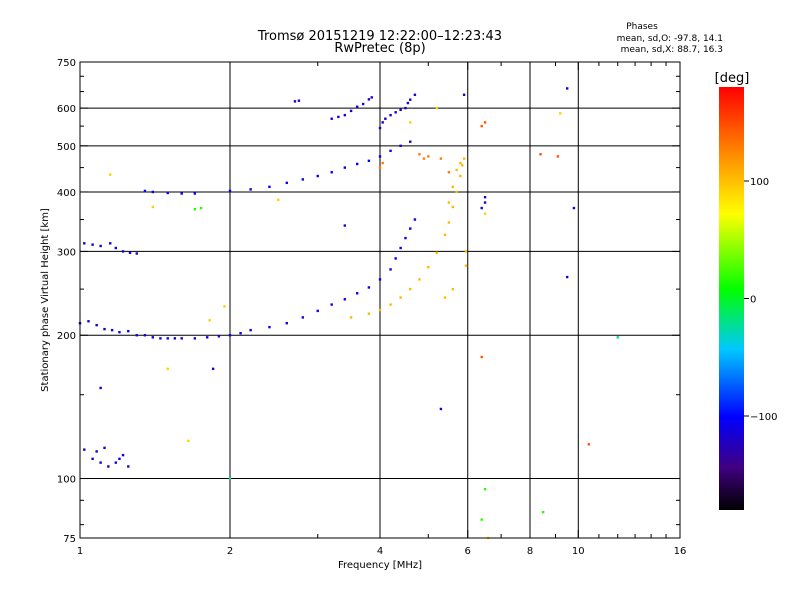 The height and width of the screenshot is (600, 800). I want to click on colorbar-label: [deg], so click(732, 78).